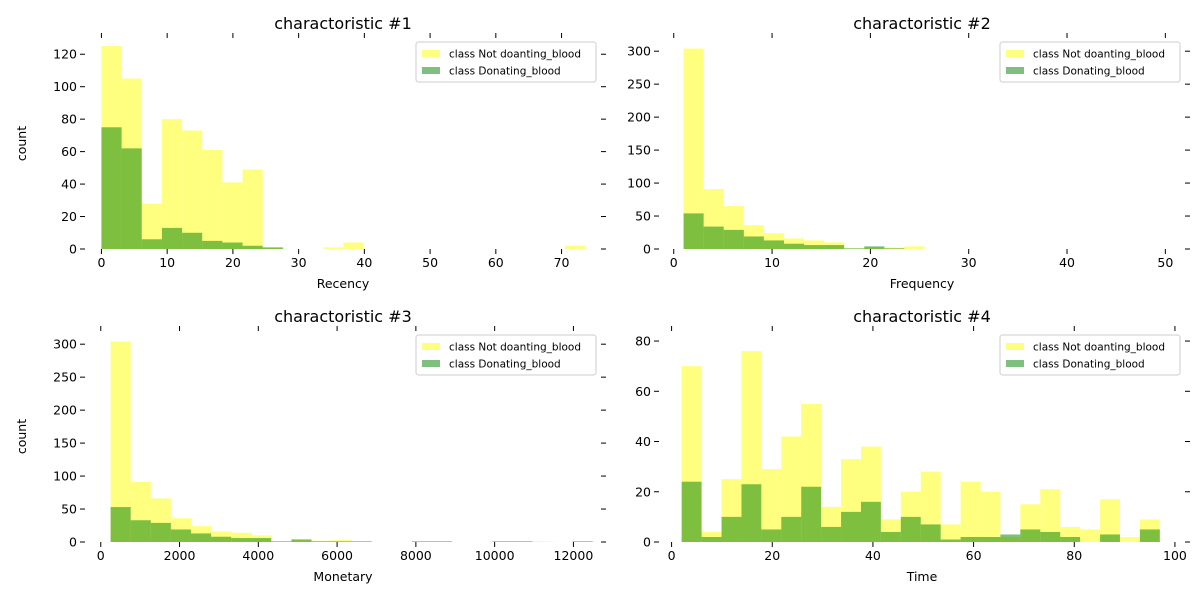  Describe the element at coordinates (495, 555) in the screenshot. I see `x-tick-label: 10000` at that location.